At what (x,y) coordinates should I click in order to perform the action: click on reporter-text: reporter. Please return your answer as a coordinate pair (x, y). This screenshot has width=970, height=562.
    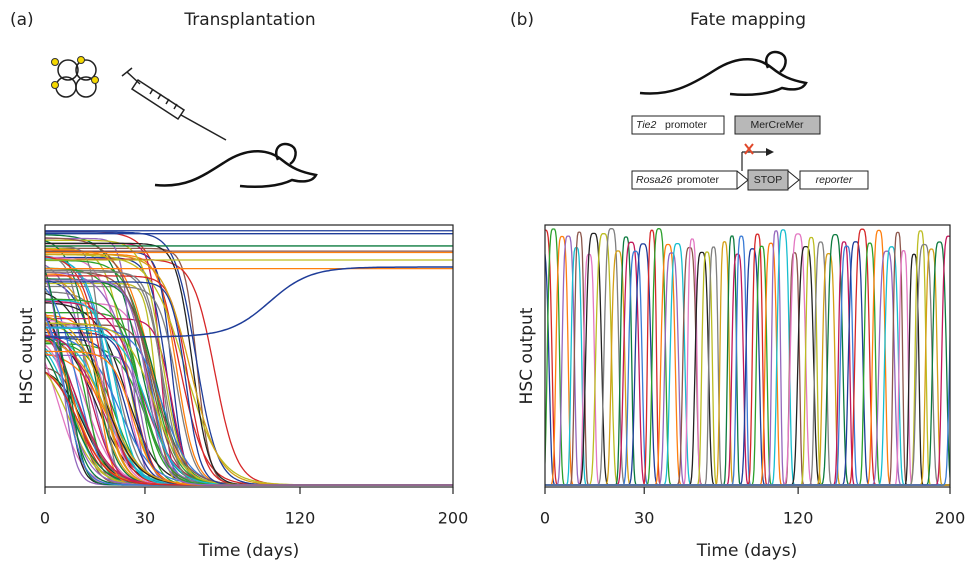
    Looking at the image, I should click on (834, 180).